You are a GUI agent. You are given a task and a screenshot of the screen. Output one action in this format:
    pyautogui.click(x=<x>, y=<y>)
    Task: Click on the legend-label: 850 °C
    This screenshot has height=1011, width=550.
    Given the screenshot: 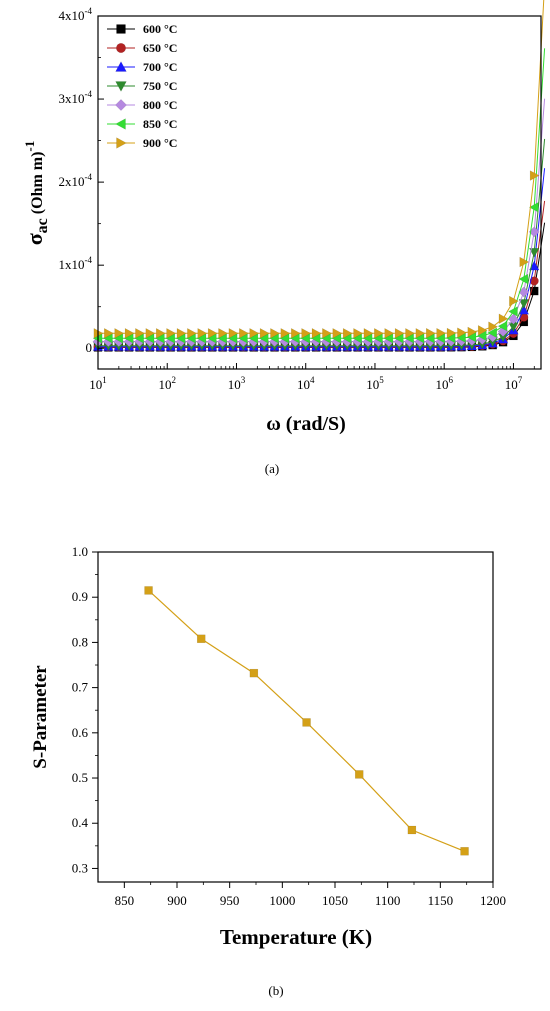 What is the action you would take?
    pyautogui.click(x=160, y=124)
    